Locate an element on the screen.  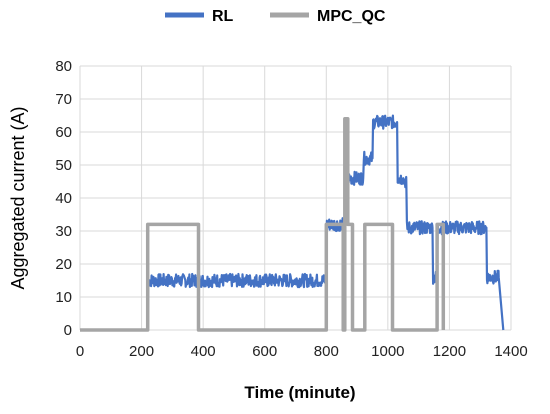
x-tick-labels: 0 200 400 600 800 1000 1200 1400 is located at coordinates (302, 351).